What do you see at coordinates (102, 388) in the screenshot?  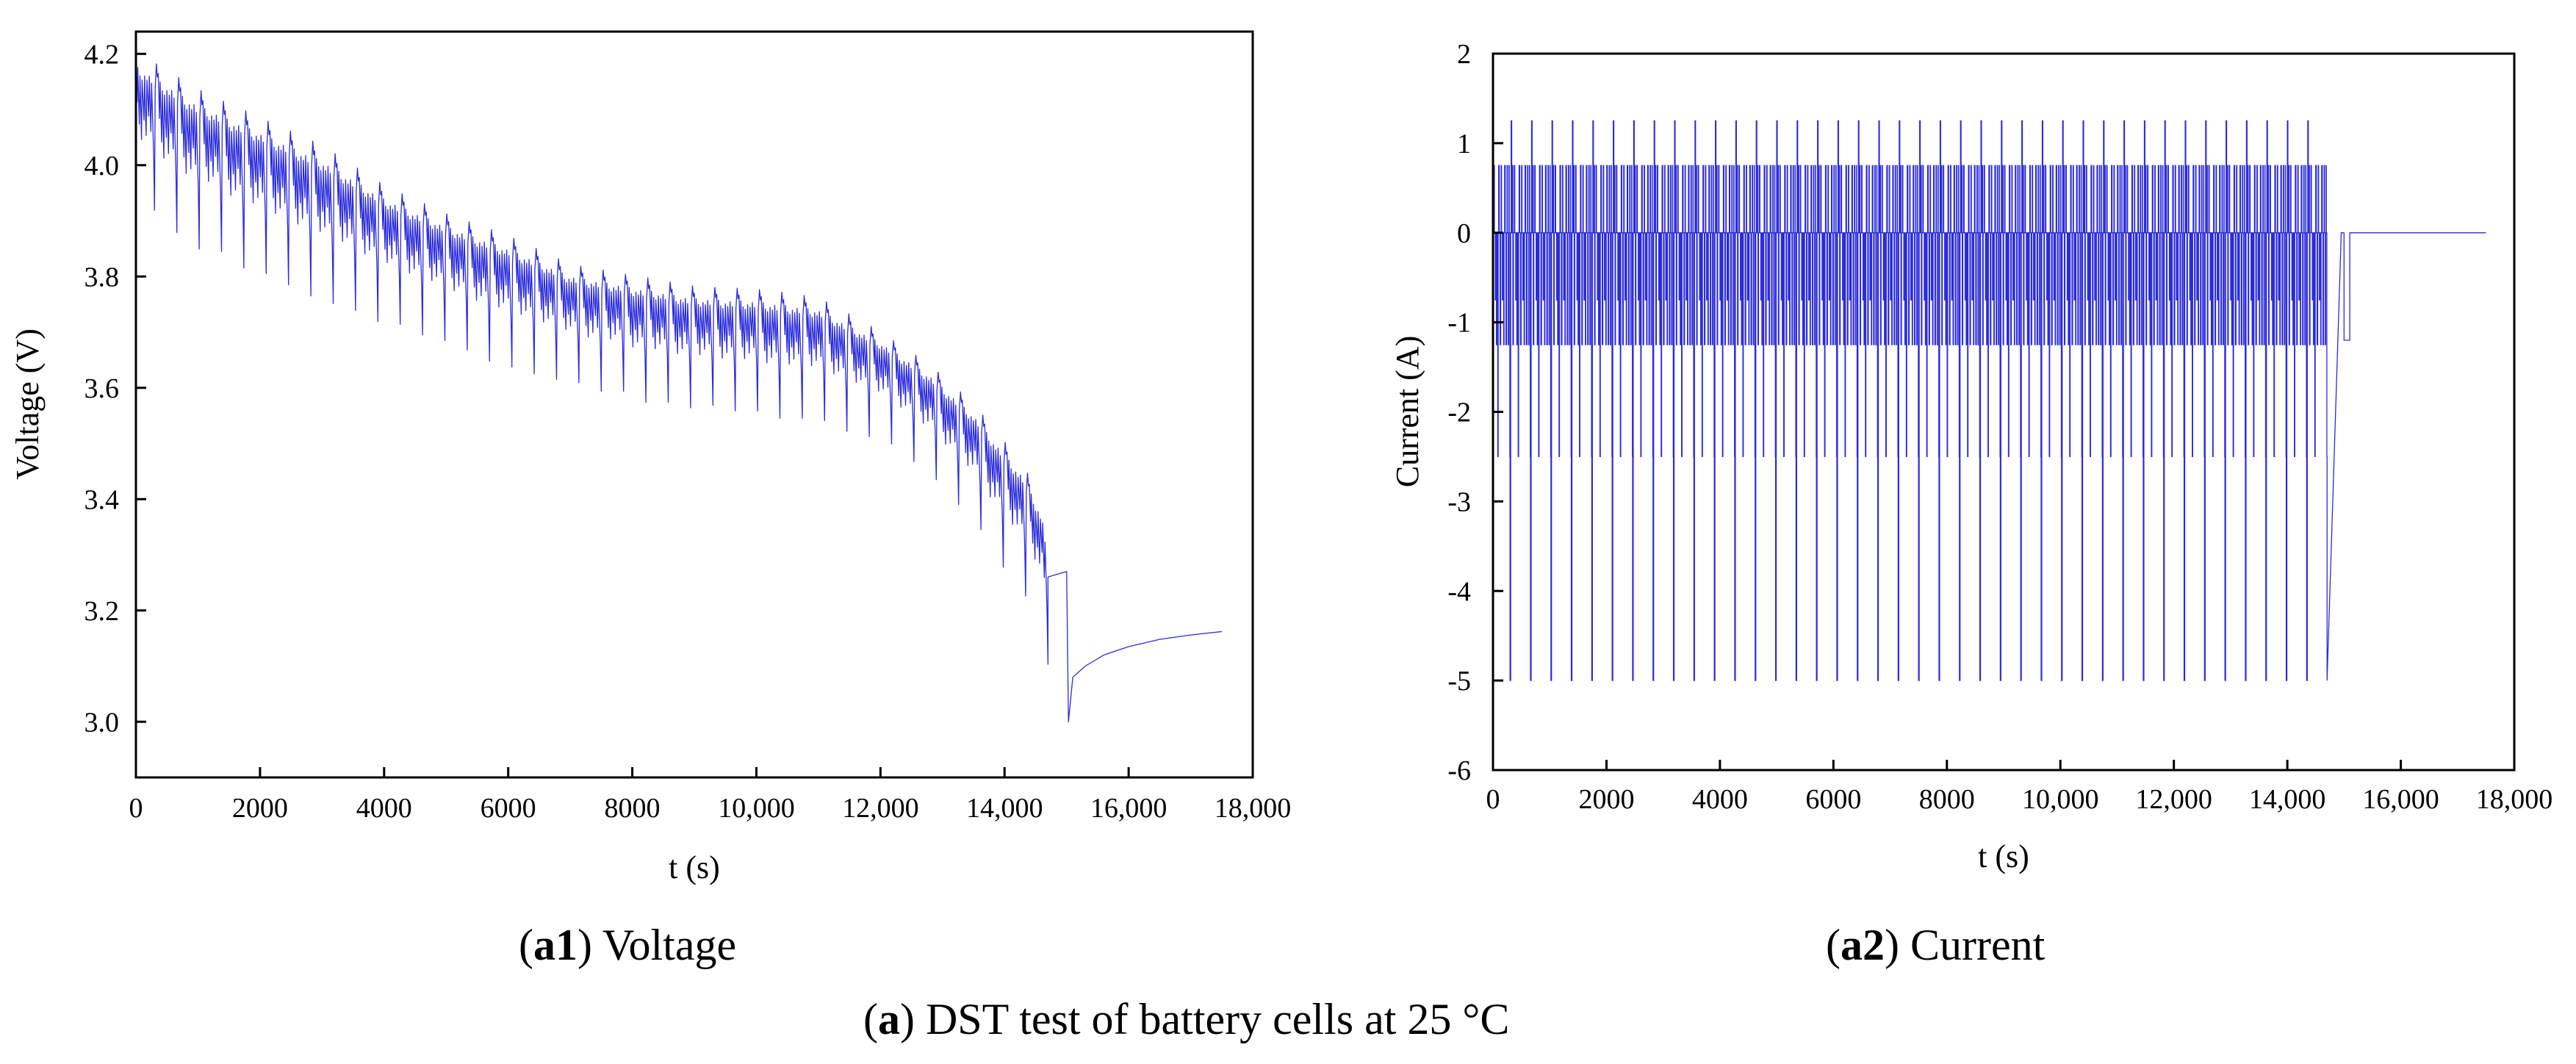 I see `voltage-y-tick-label: 3.6` at bounding box center [102, 388].